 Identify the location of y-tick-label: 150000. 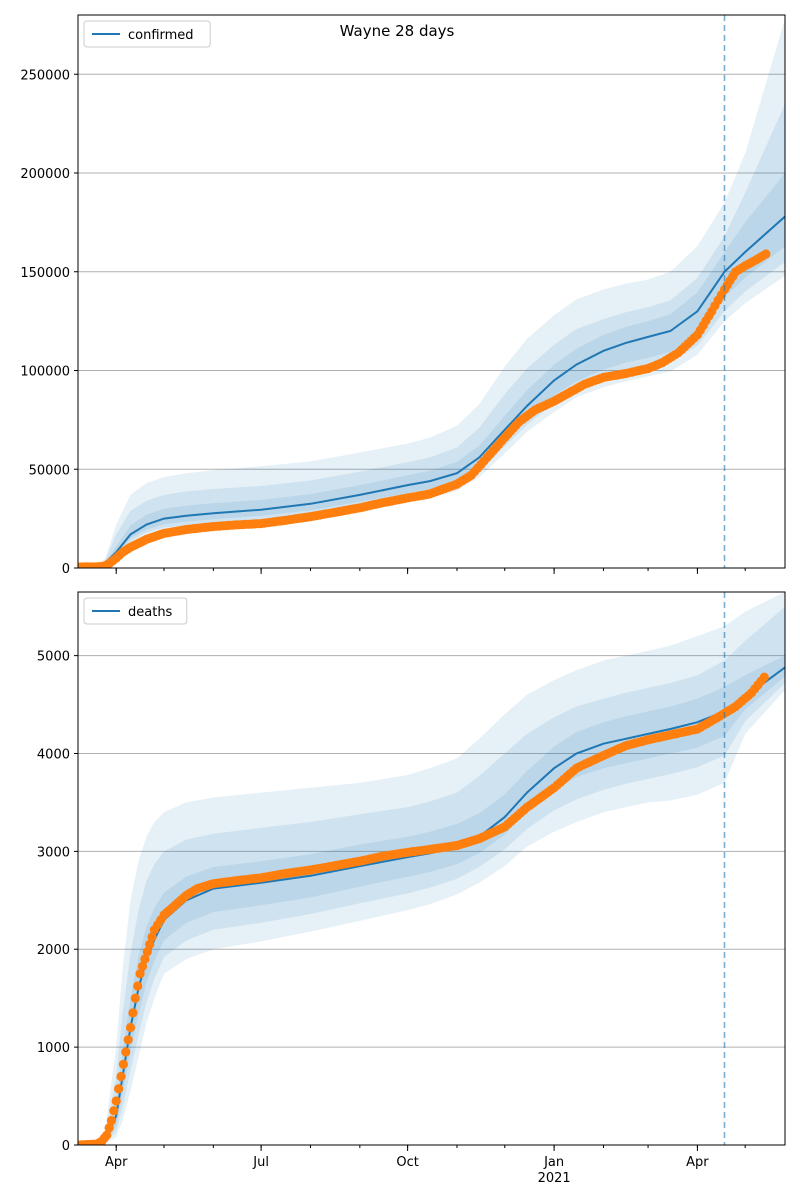
(45, 273).